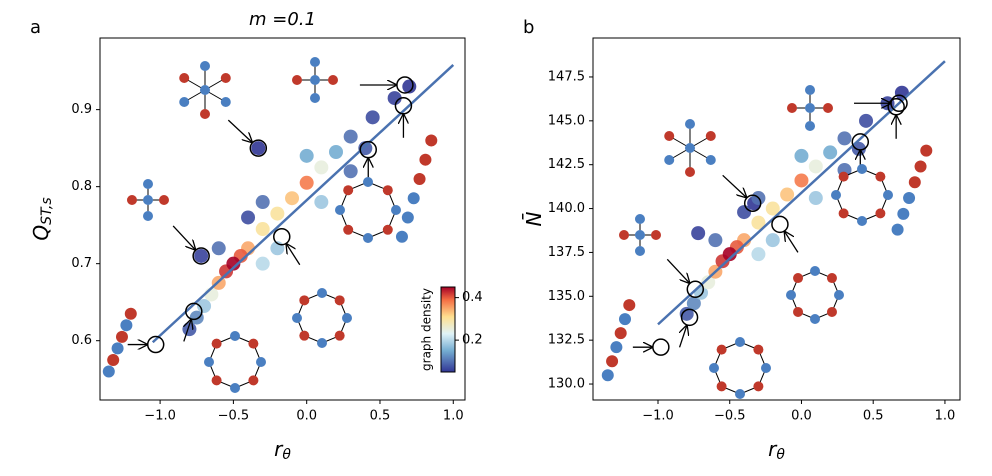 The height and width of the screenshot is (476, 992). Describe the element at coordinates (566, 384) in the screenshot. I see `y-tick-label: 130.0` at that location.